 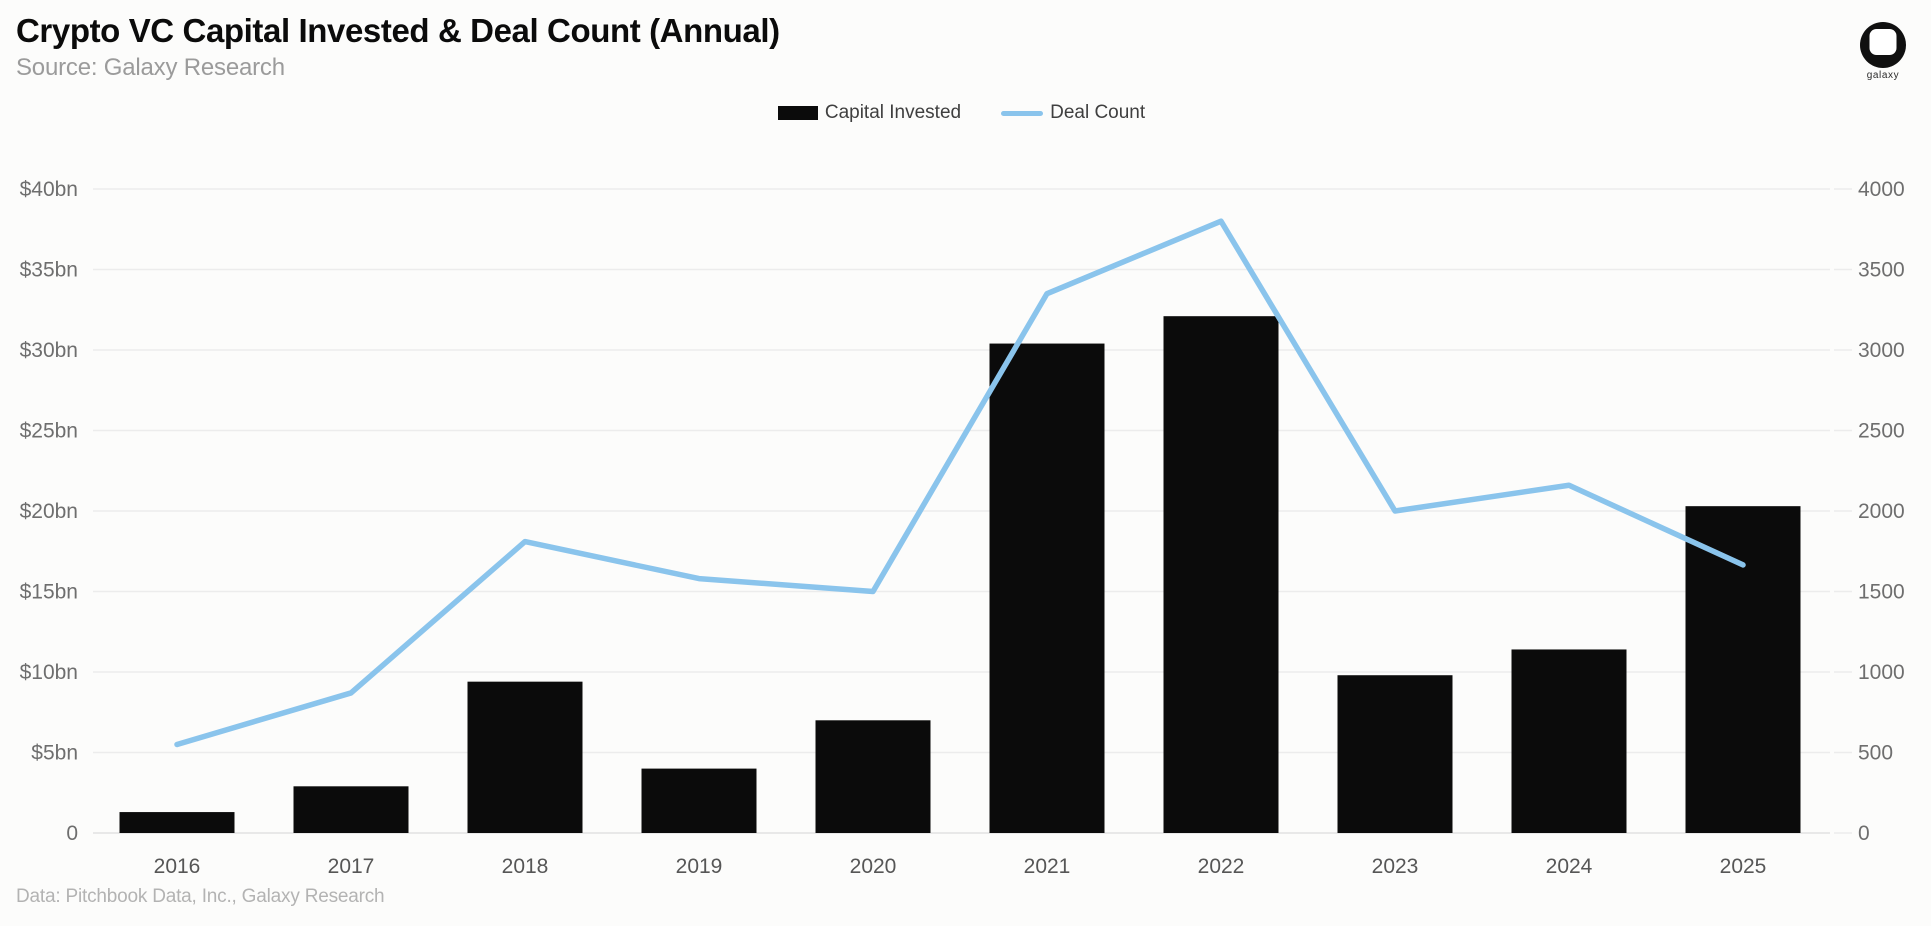 What do you see at coordinates (893, 112) in the screenshot?
I see `legend-label-capital-invested: Capital Invested` at bounding box center [893, 112].